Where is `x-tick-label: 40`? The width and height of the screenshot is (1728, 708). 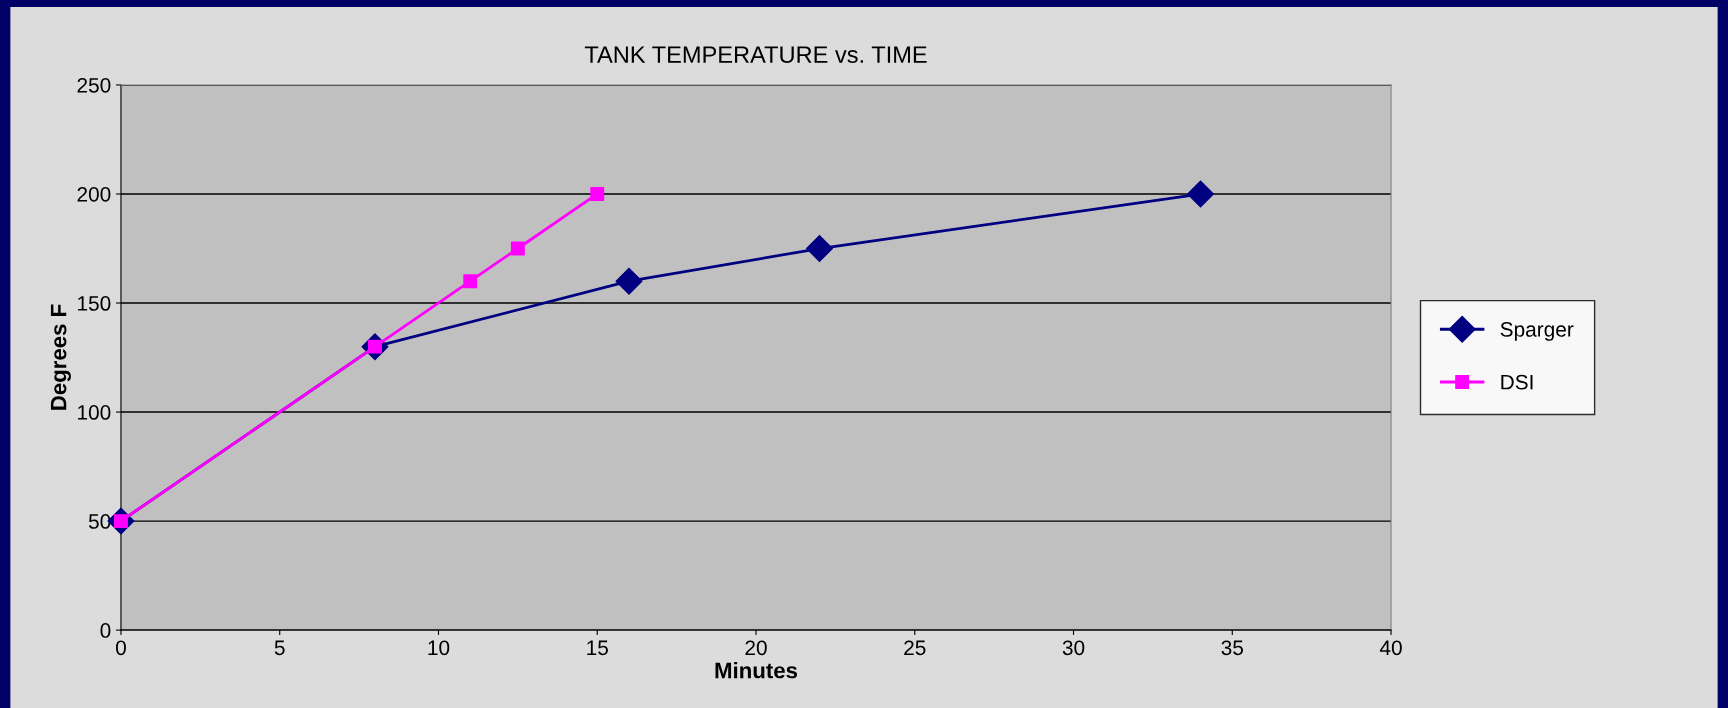
x-tick-label: 40 is located at coordinates (1390, 648).